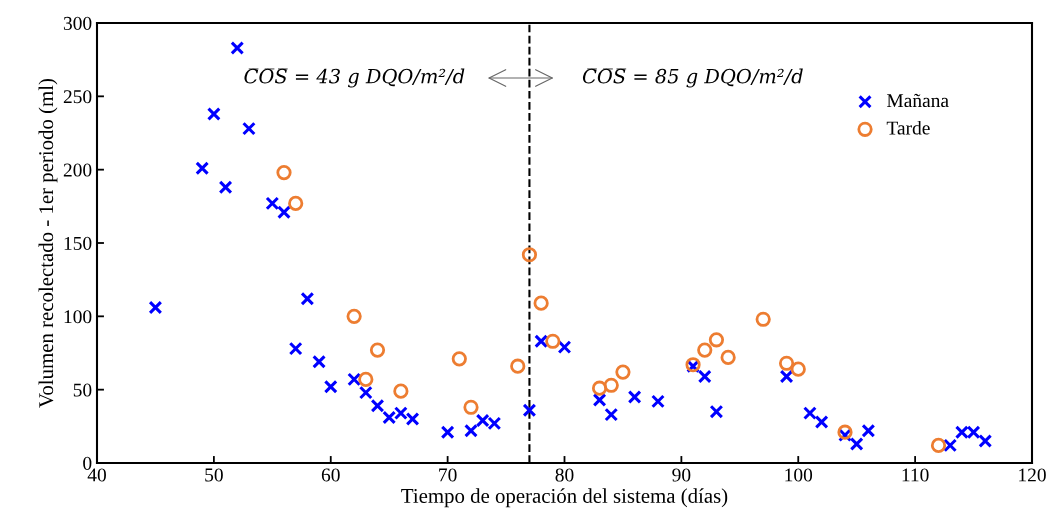  I want to click on x-tick-label: 80, so click(564, 475).